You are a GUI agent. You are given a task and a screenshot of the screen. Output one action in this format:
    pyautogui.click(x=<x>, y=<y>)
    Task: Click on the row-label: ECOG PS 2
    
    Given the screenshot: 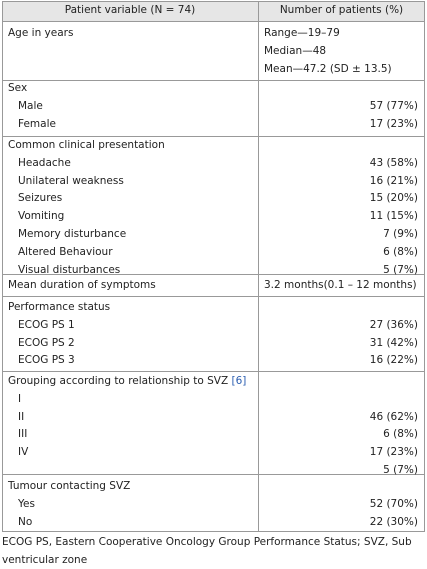 What is the action you would take?
    pyautogui.click(x=46, y=342)
    